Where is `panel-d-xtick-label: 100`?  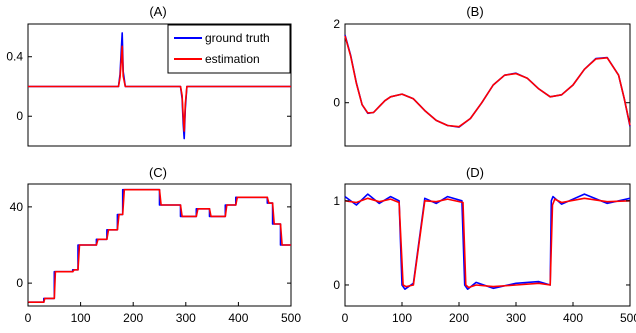
panel-d-xtick-label: 100 is located at coordinates (402, 318).